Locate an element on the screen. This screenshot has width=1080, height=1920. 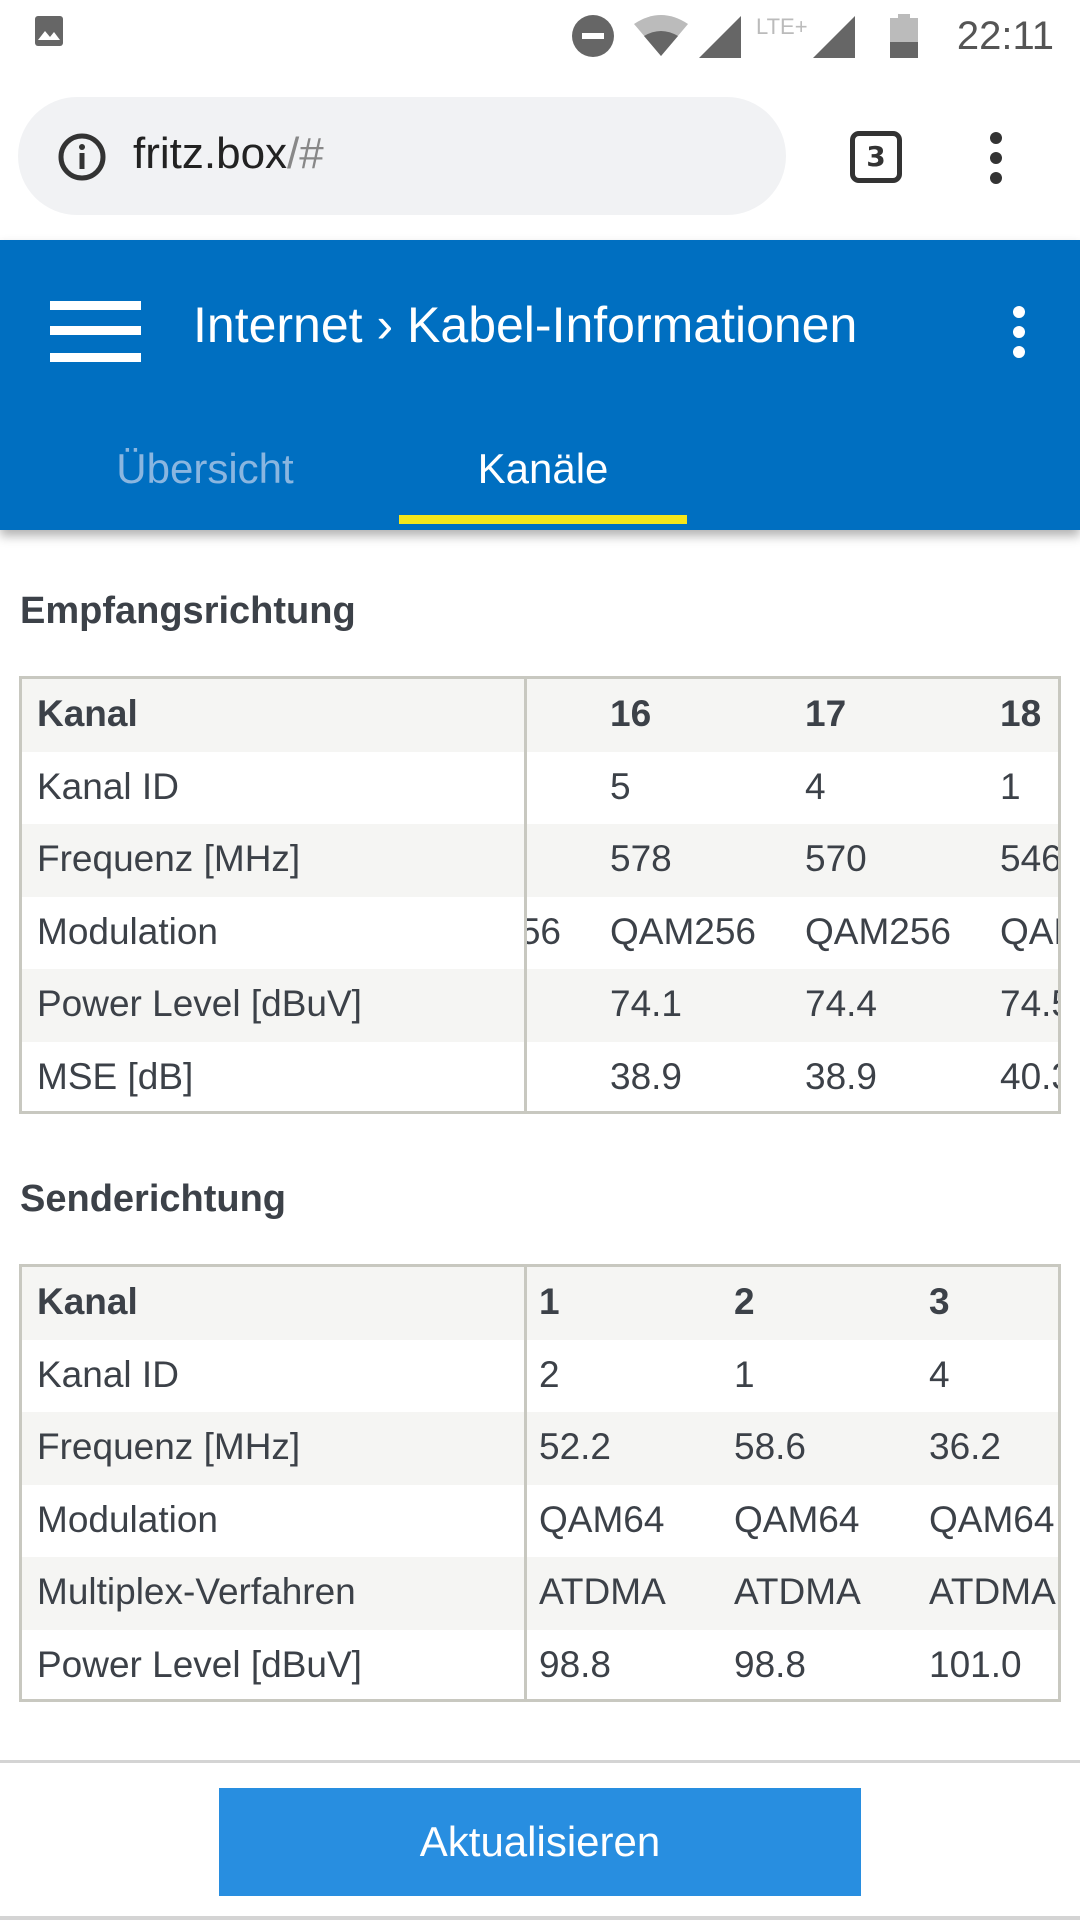
table-row: Modulation QAM64 QAM64 QAM64 is located at coordinates (540, 1521).